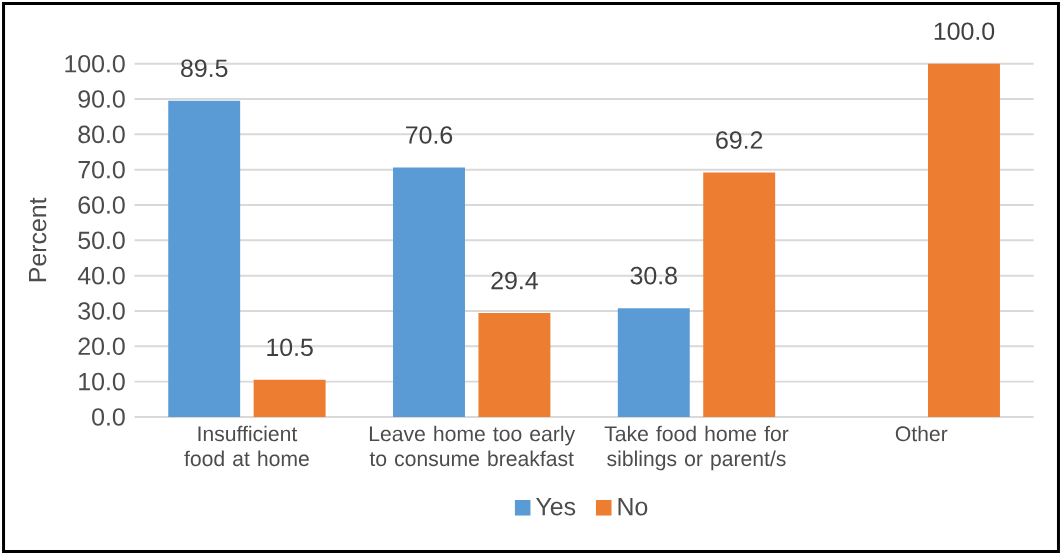 The height and width of the screenshot is (555, 1062). What do you see at coordinates (101, 275) in the screenshot?
I see `y-tick-label: 40.0` at bounding box center [101, 275].